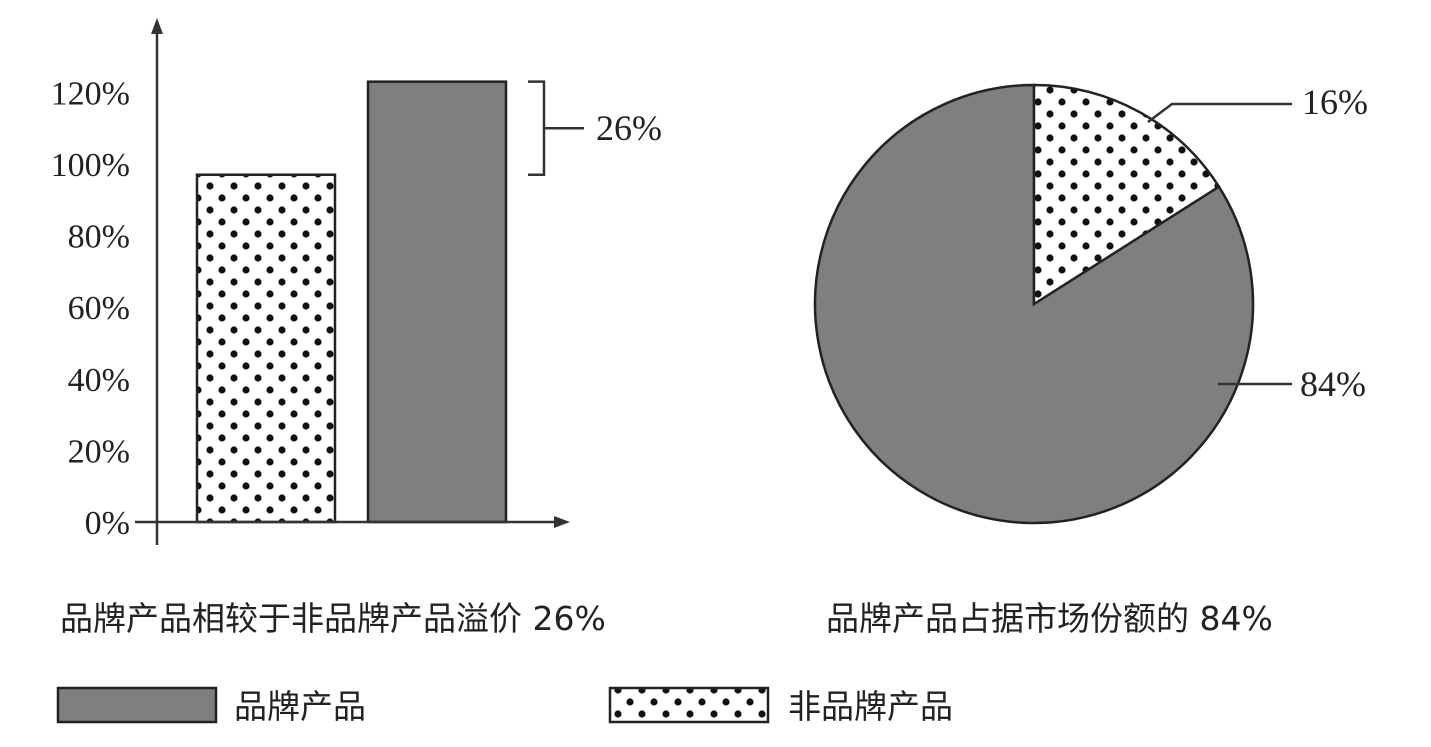 The height and width of the screenshot is (747, 1431). What do you see at coordinates (1126, 195) in the screenshot?
I see `pie-slice-non-branded` at bounding box center [1126, 195].